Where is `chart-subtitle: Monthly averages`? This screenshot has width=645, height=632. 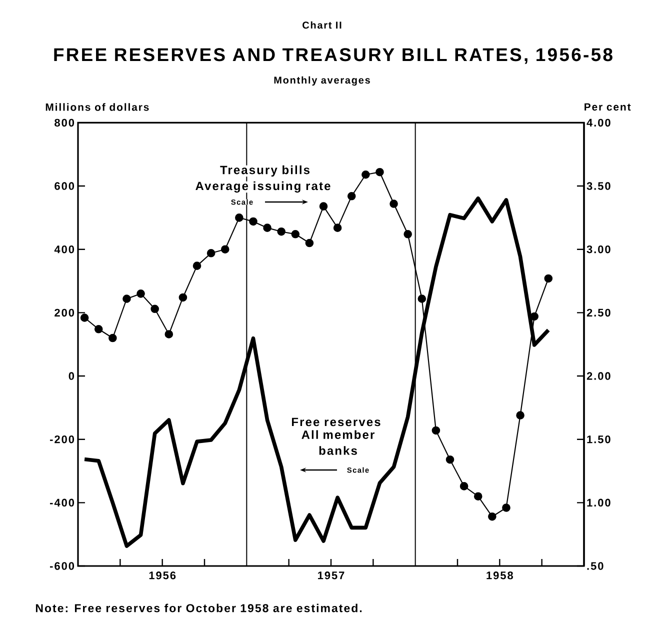
chart-subtitle: Monthly averages is located at coordinates (322, 81).